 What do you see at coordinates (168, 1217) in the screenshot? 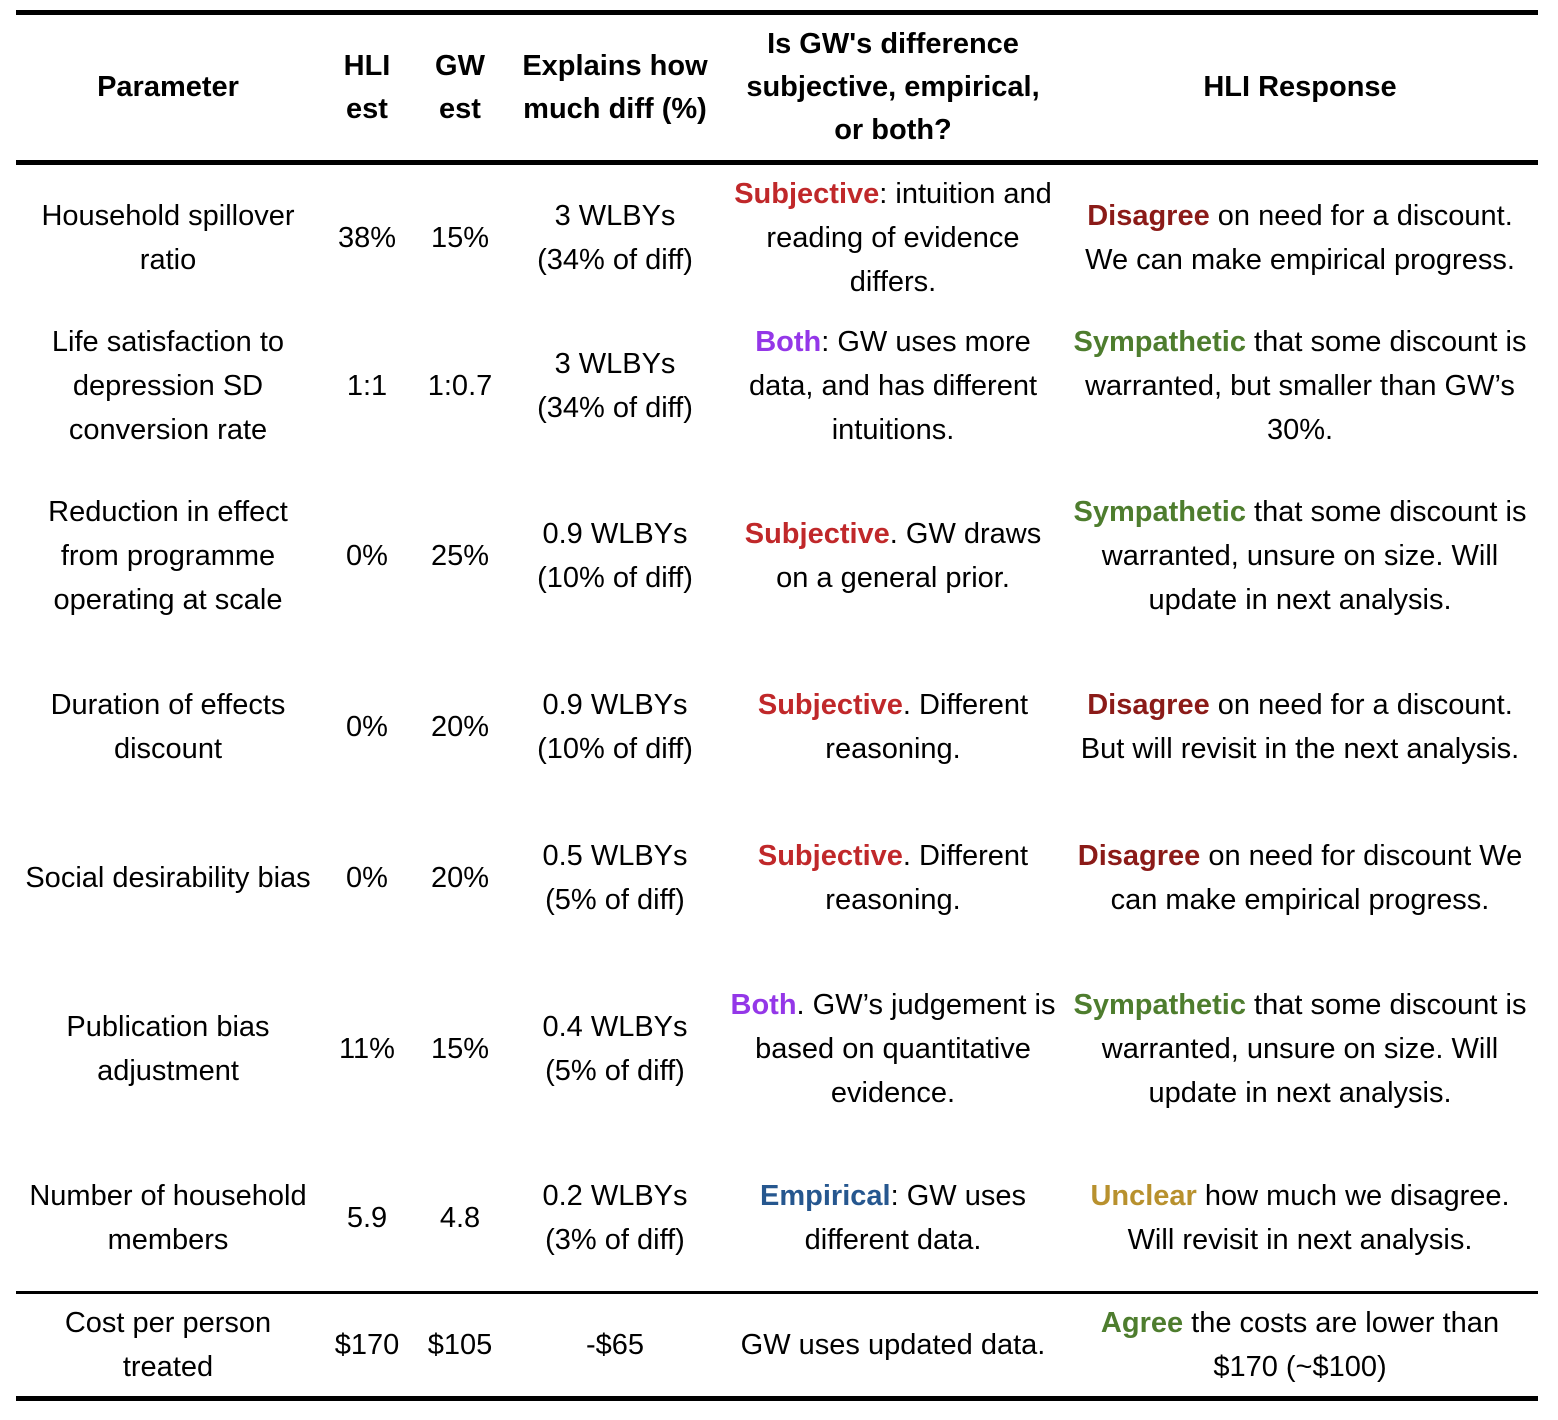
I see `cell-parameter: Number of household members` at bounding box center [168, 1217].